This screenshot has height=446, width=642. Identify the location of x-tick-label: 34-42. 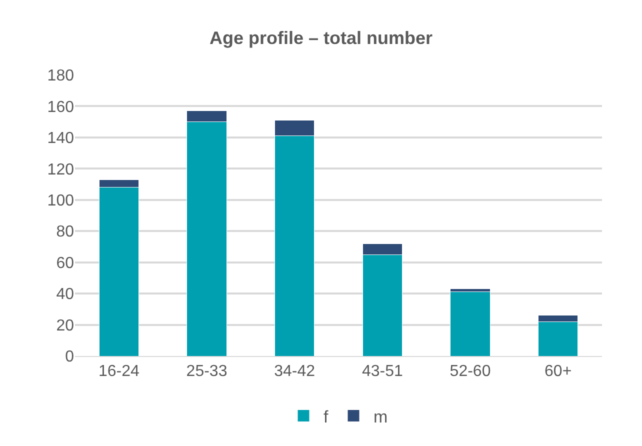
(295, 371).